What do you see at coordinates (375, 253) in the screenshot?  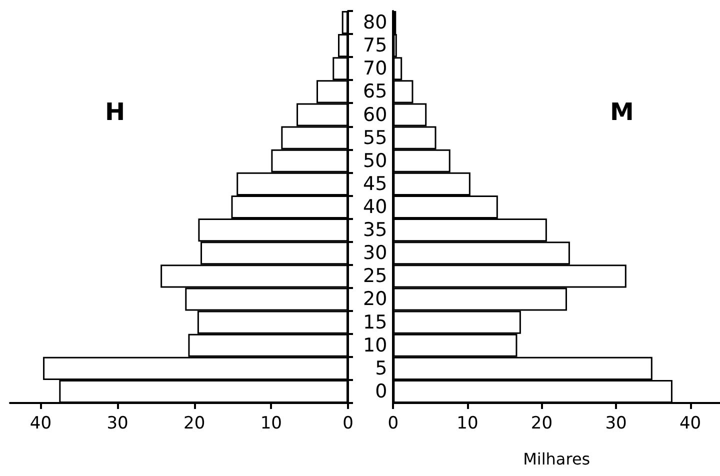 I see `y-tick-label: 30` at bounding box center [375, 253].